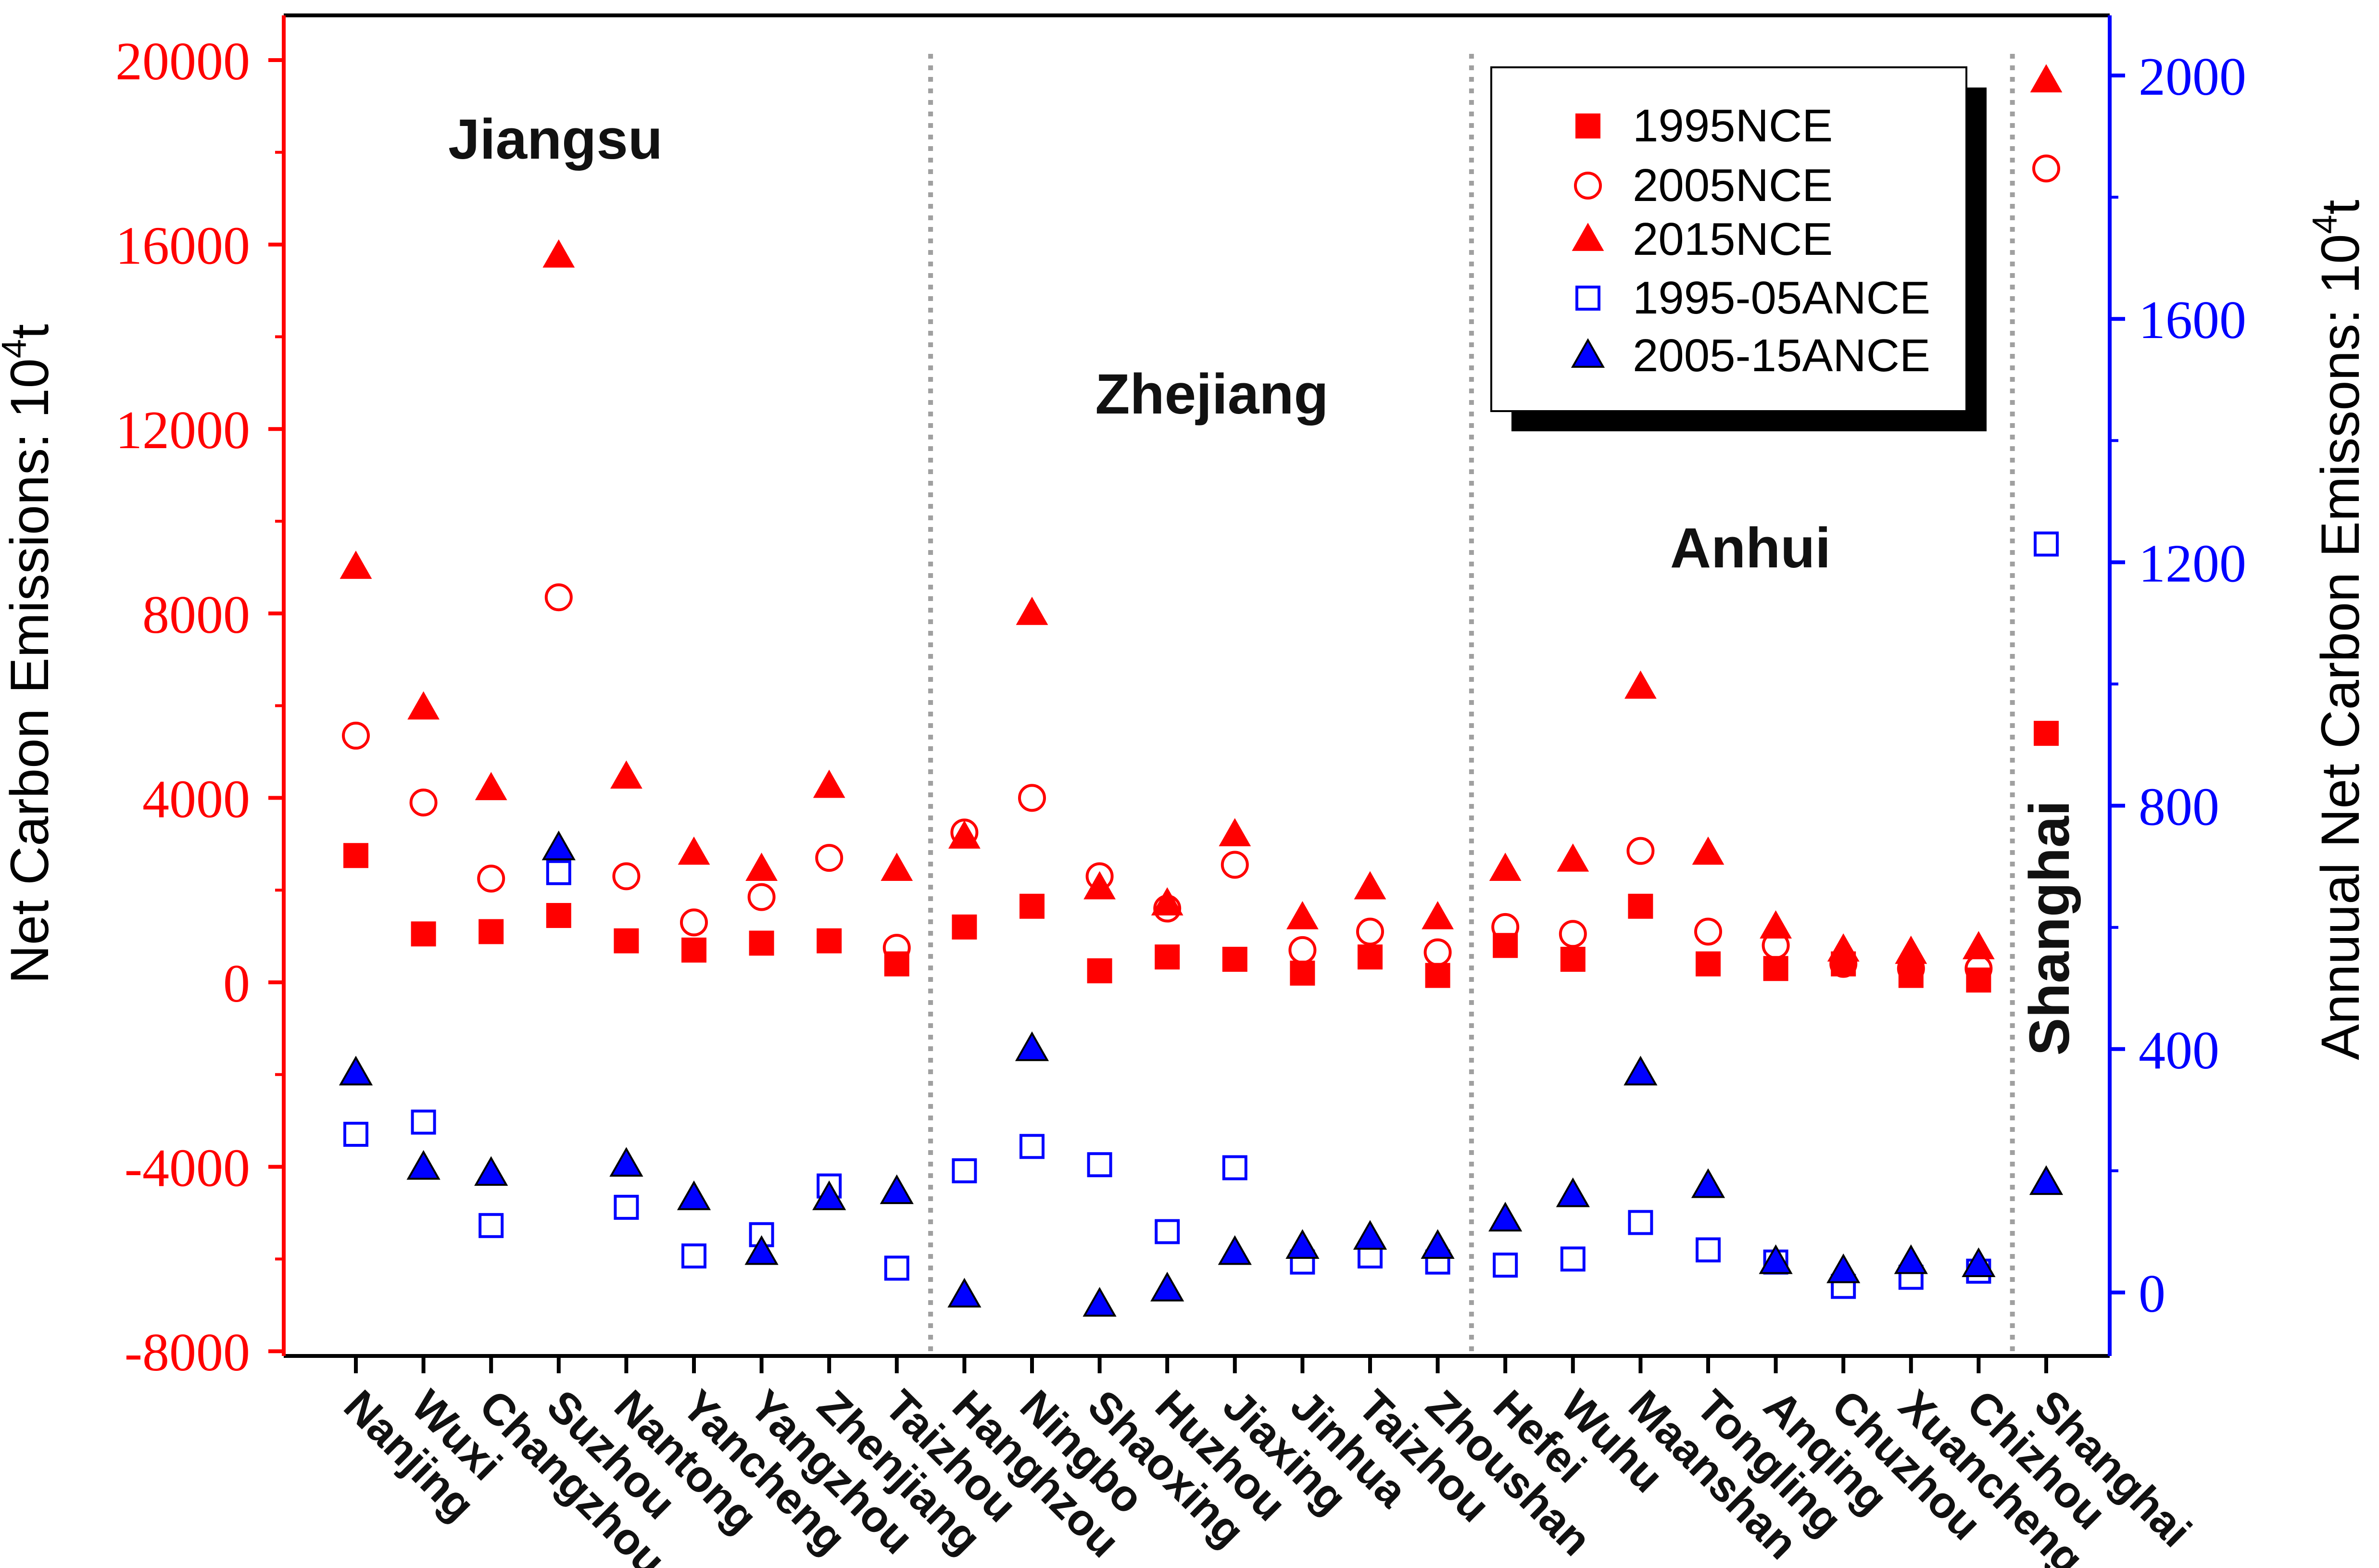  Describe the element at coordinates (2192, 320) in the screenshot. I see `right-tick-label: 1600` at that location.